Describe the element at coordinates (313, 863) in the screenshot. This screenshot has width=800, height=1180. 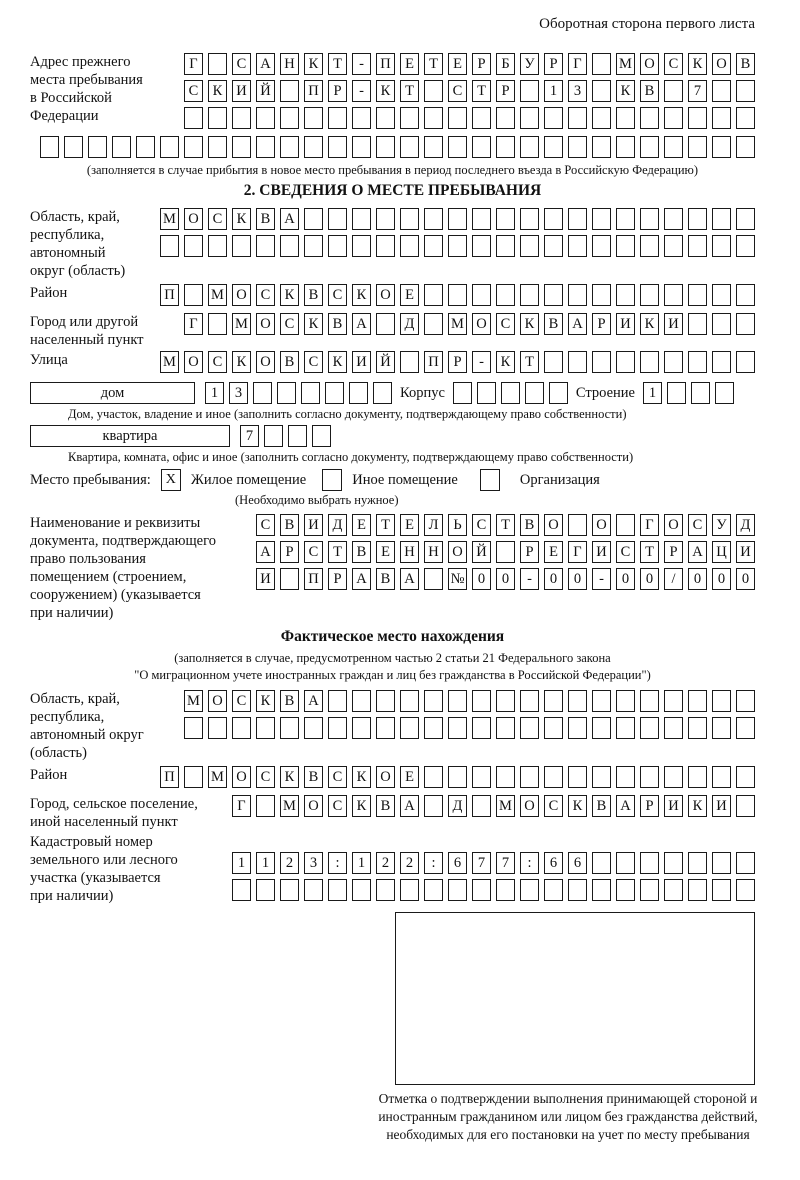
I see `char-cell: 3` at that location.